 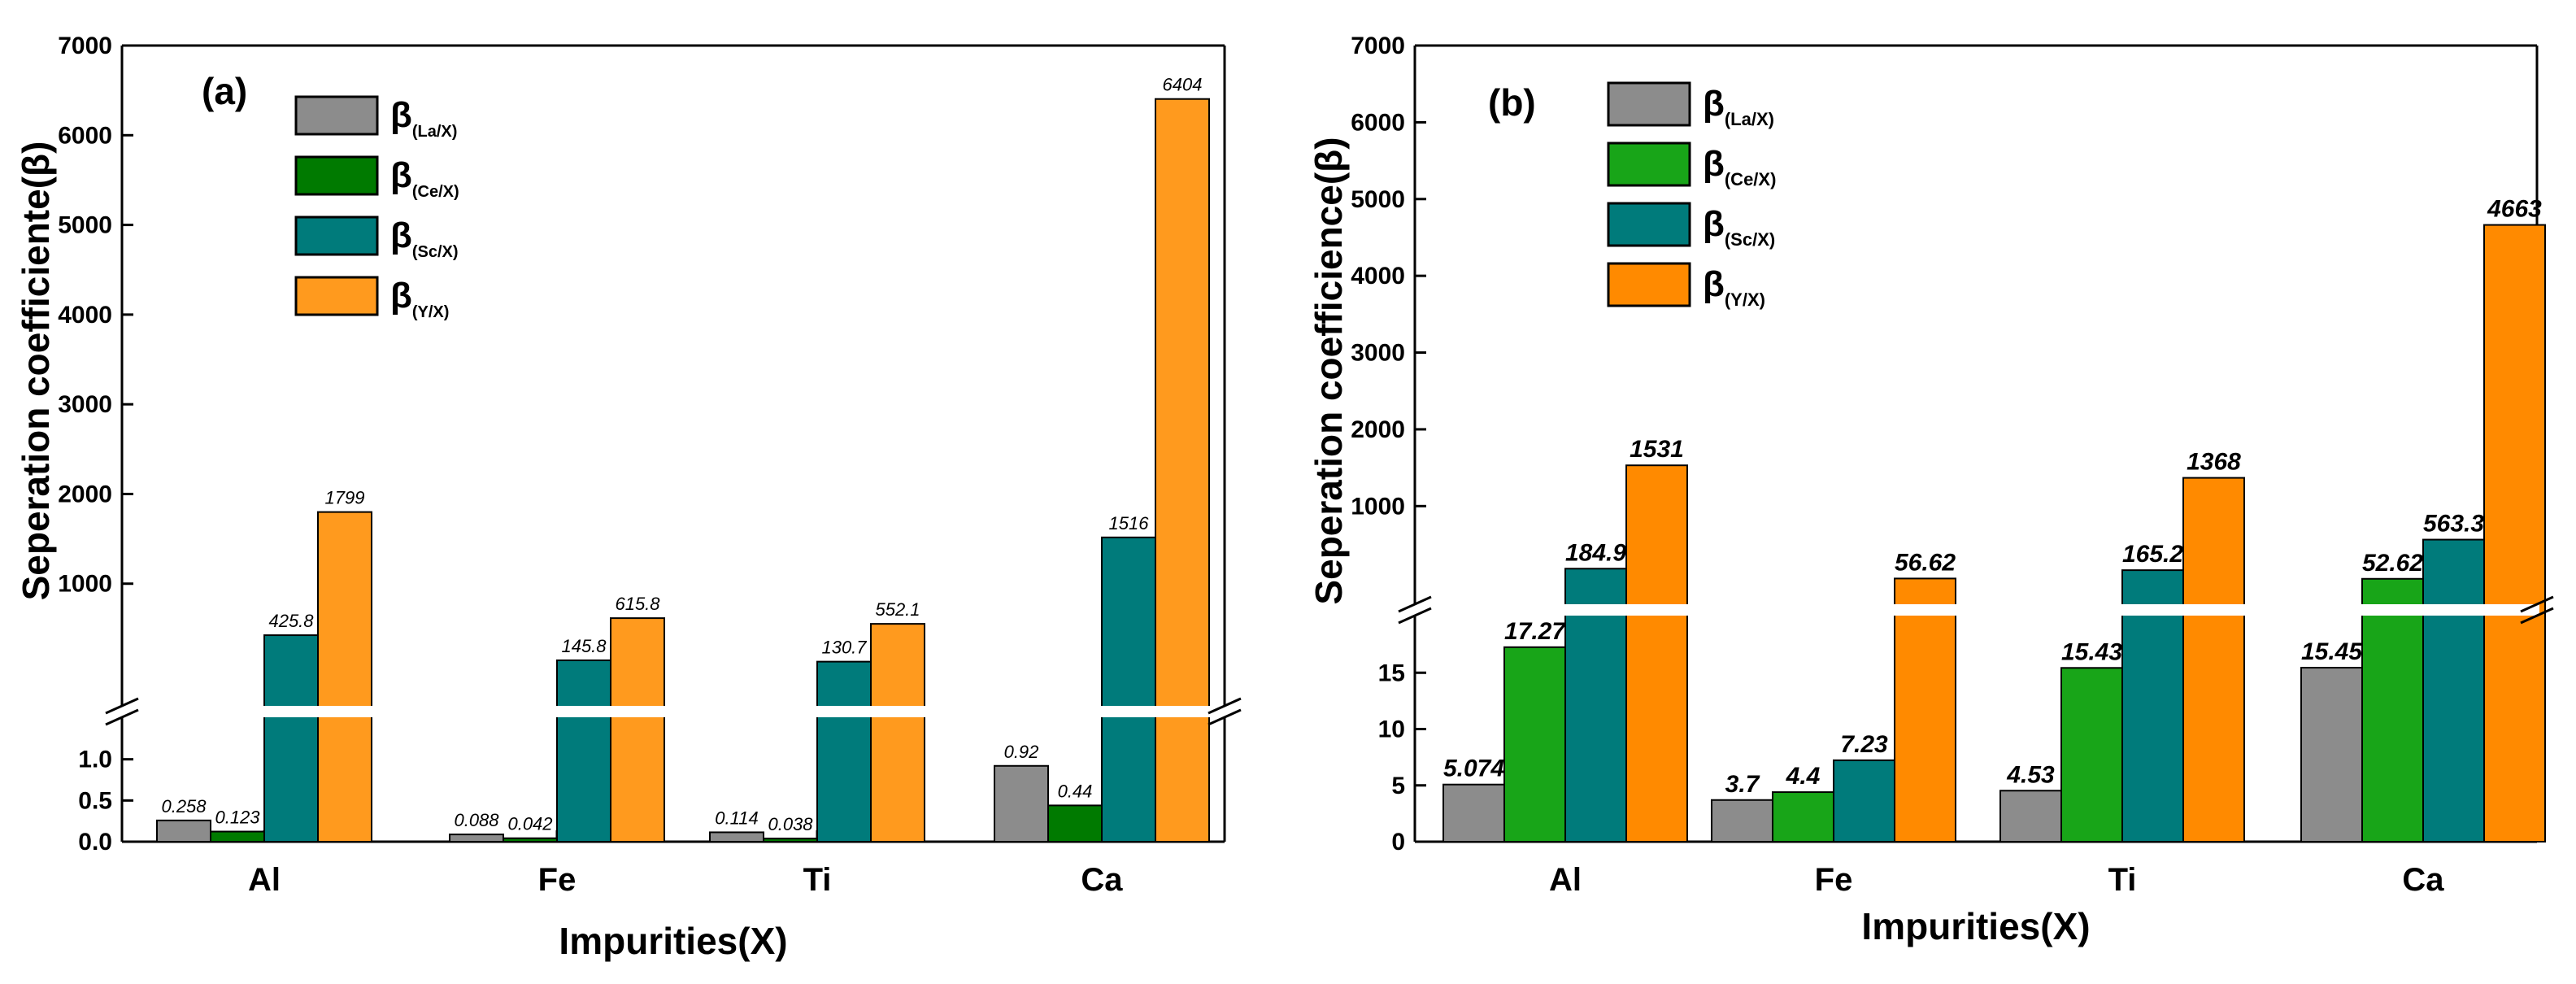 I want to click on y-tick-label: 0.5, so click(x=95, y=800).